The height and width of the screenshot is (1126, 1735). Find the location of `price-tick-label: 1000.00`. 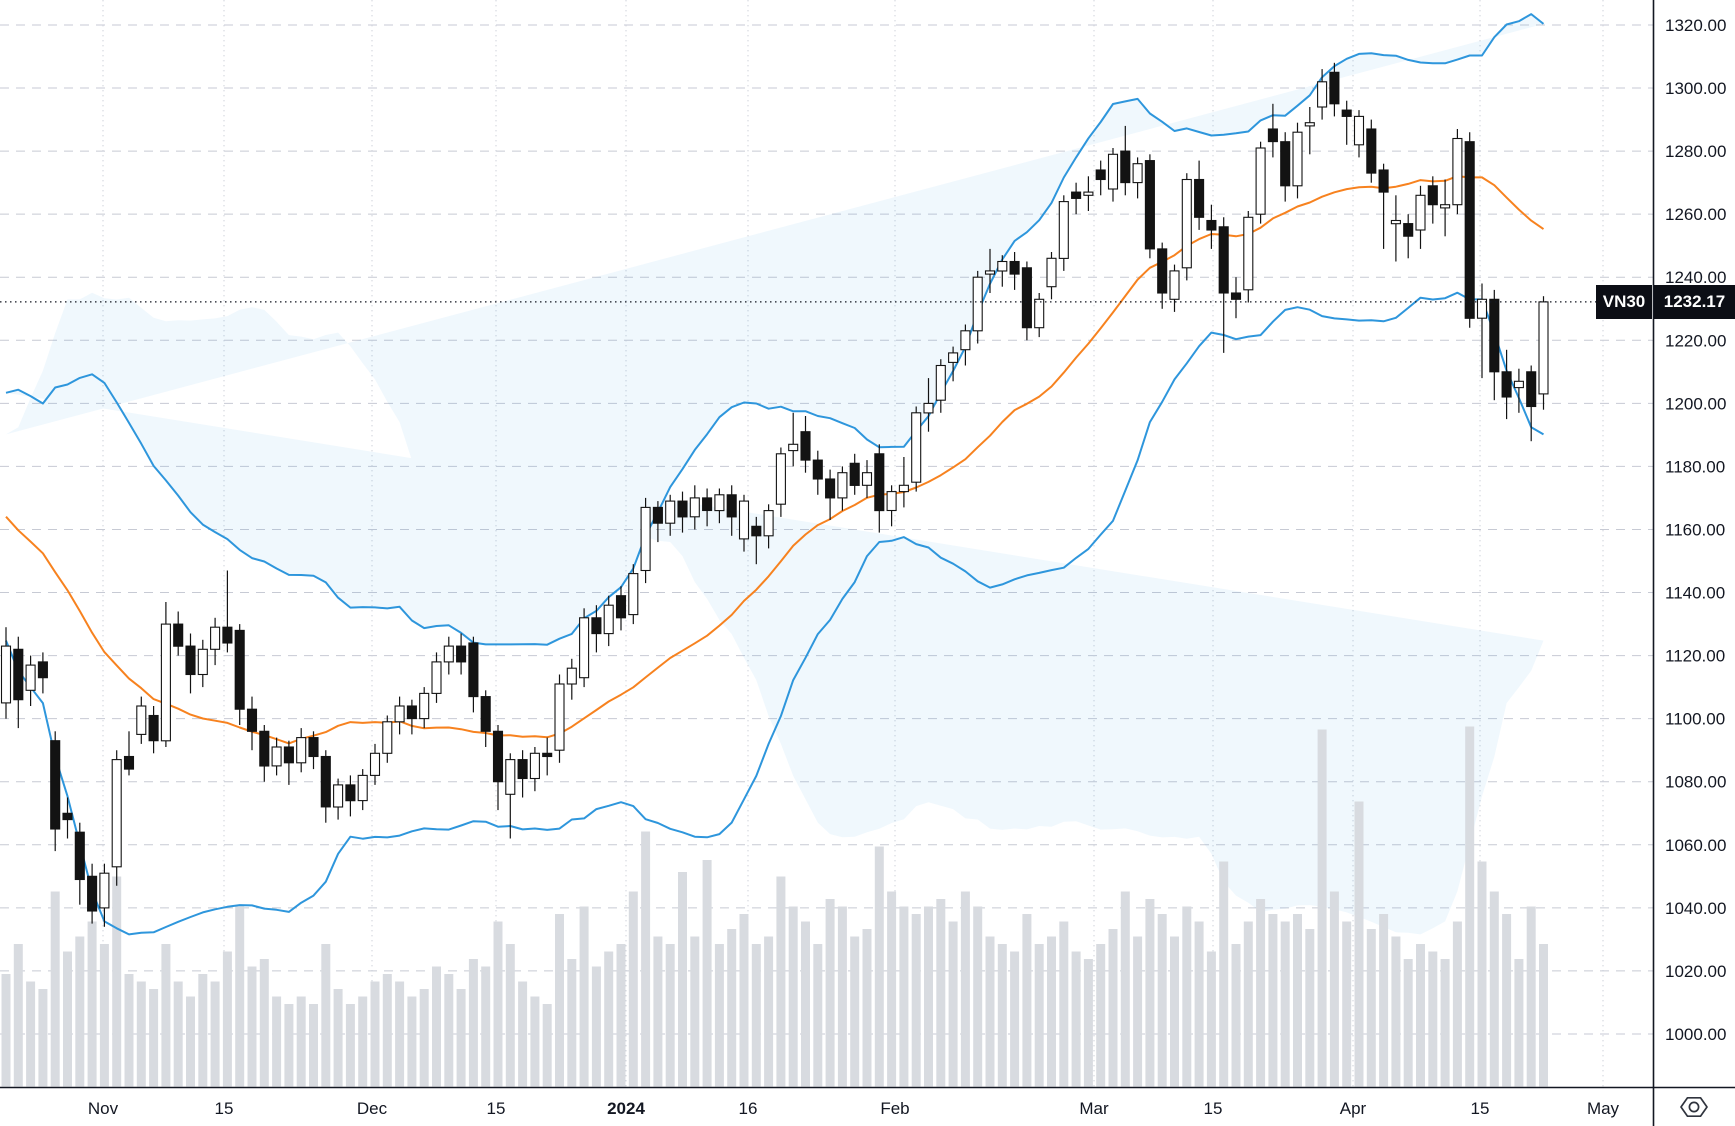

price-tick-label: 1000.00 is located at coordinates (1695, 1034).